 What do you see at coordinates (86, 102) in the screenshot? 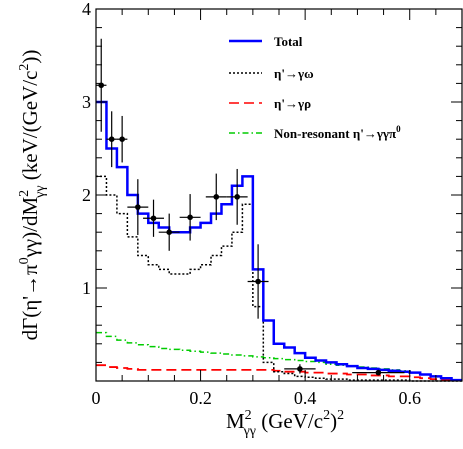
I see `y-tick-label: 3` at bounding box center [86, 102].